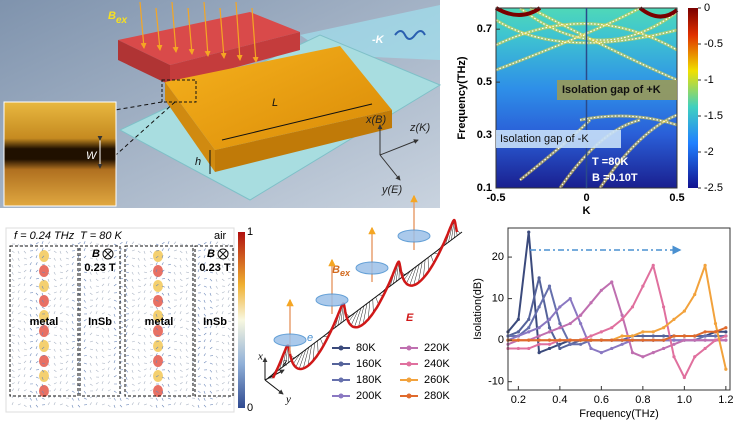 The image size is (738, 424). What do you see at coordinates (390, 167) in the screenshot?
I see `axis-y-arrow` at bounding box center [390, 167].